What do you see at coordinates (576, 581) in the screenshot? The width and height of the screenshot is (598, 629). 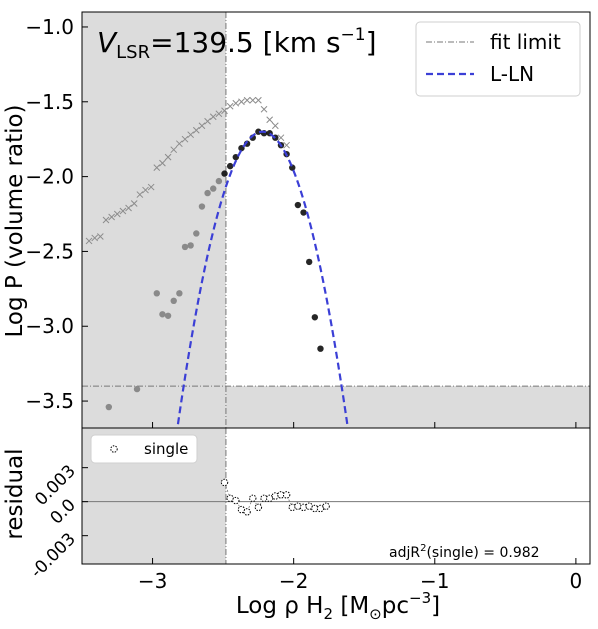 I see `x-tick-label: 0` at bounding box center [576, 581].